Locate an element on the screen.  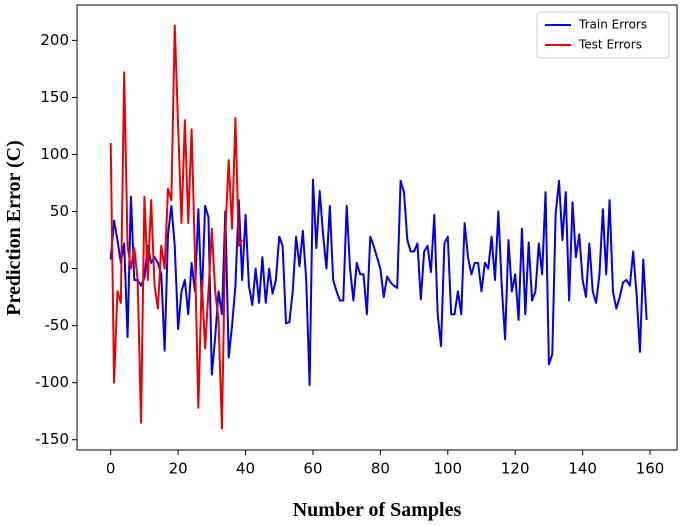
y-tick-label: 150 is located at coordinates (54, 97).